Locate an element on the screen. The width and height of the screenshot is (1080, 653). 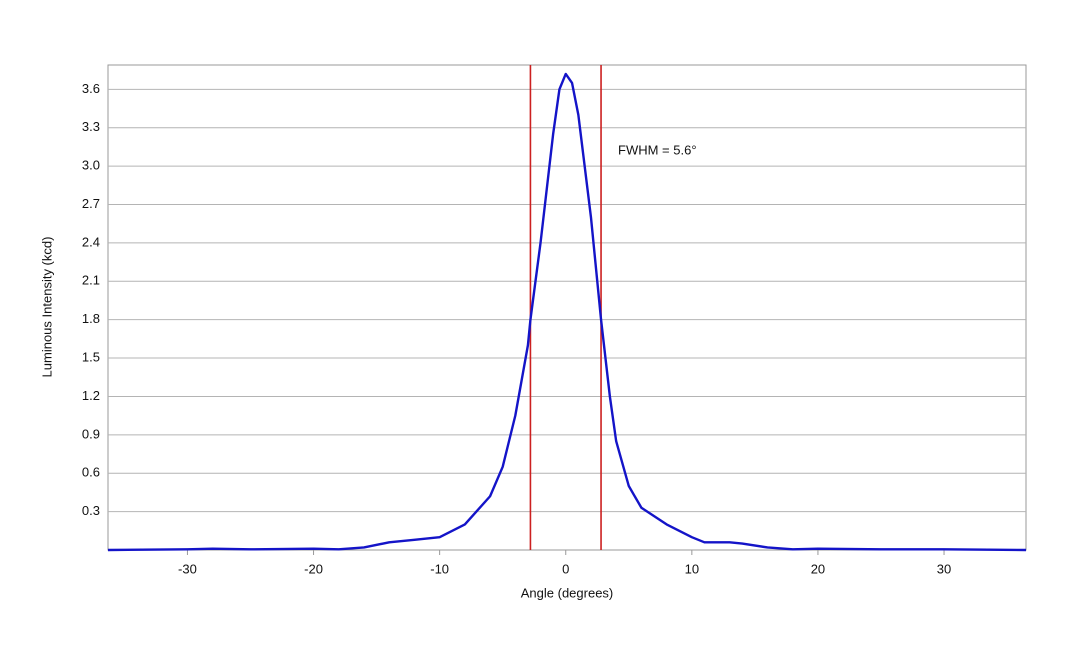
x-tick-label: 0 is located at coordinates (565, 568).